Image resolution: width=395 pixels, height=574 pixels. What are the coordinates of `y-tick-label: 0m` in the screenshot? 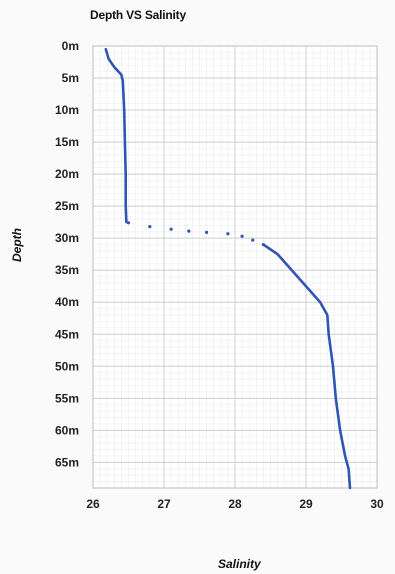 It's located at (70, 46).